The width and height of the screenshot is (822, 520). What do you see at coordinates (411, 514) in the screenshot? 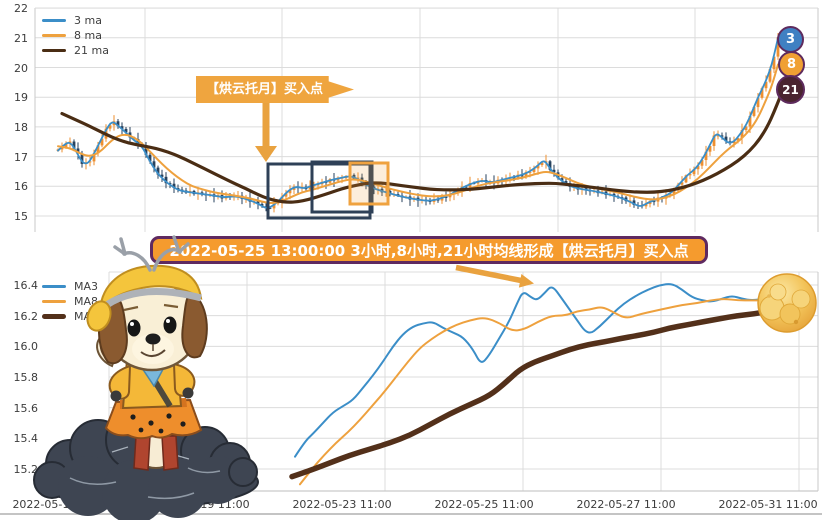
I see `window-bottom-border` at bounding box center [411, 514].